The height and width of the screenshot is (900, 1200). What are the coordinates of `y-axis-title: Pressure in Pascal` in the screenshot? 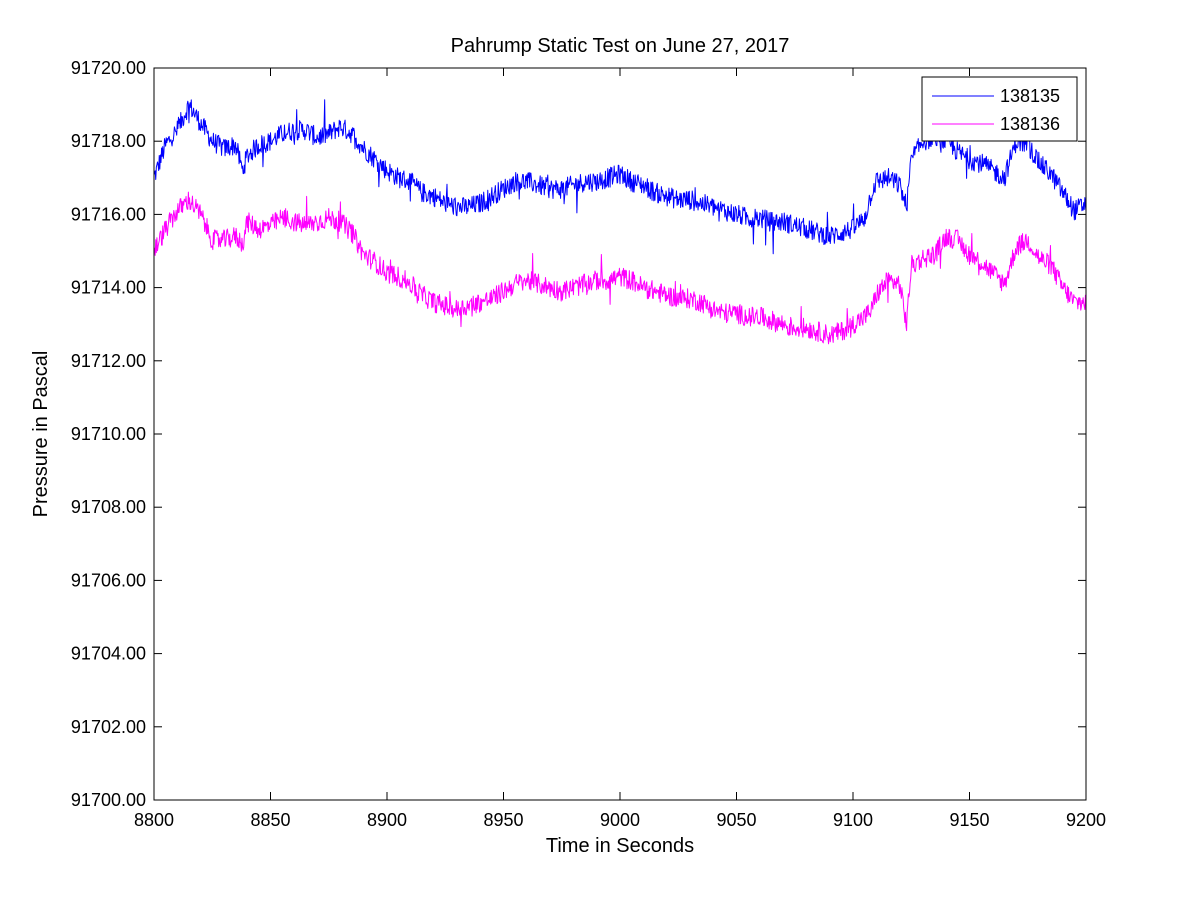 It's located at (41, 434).